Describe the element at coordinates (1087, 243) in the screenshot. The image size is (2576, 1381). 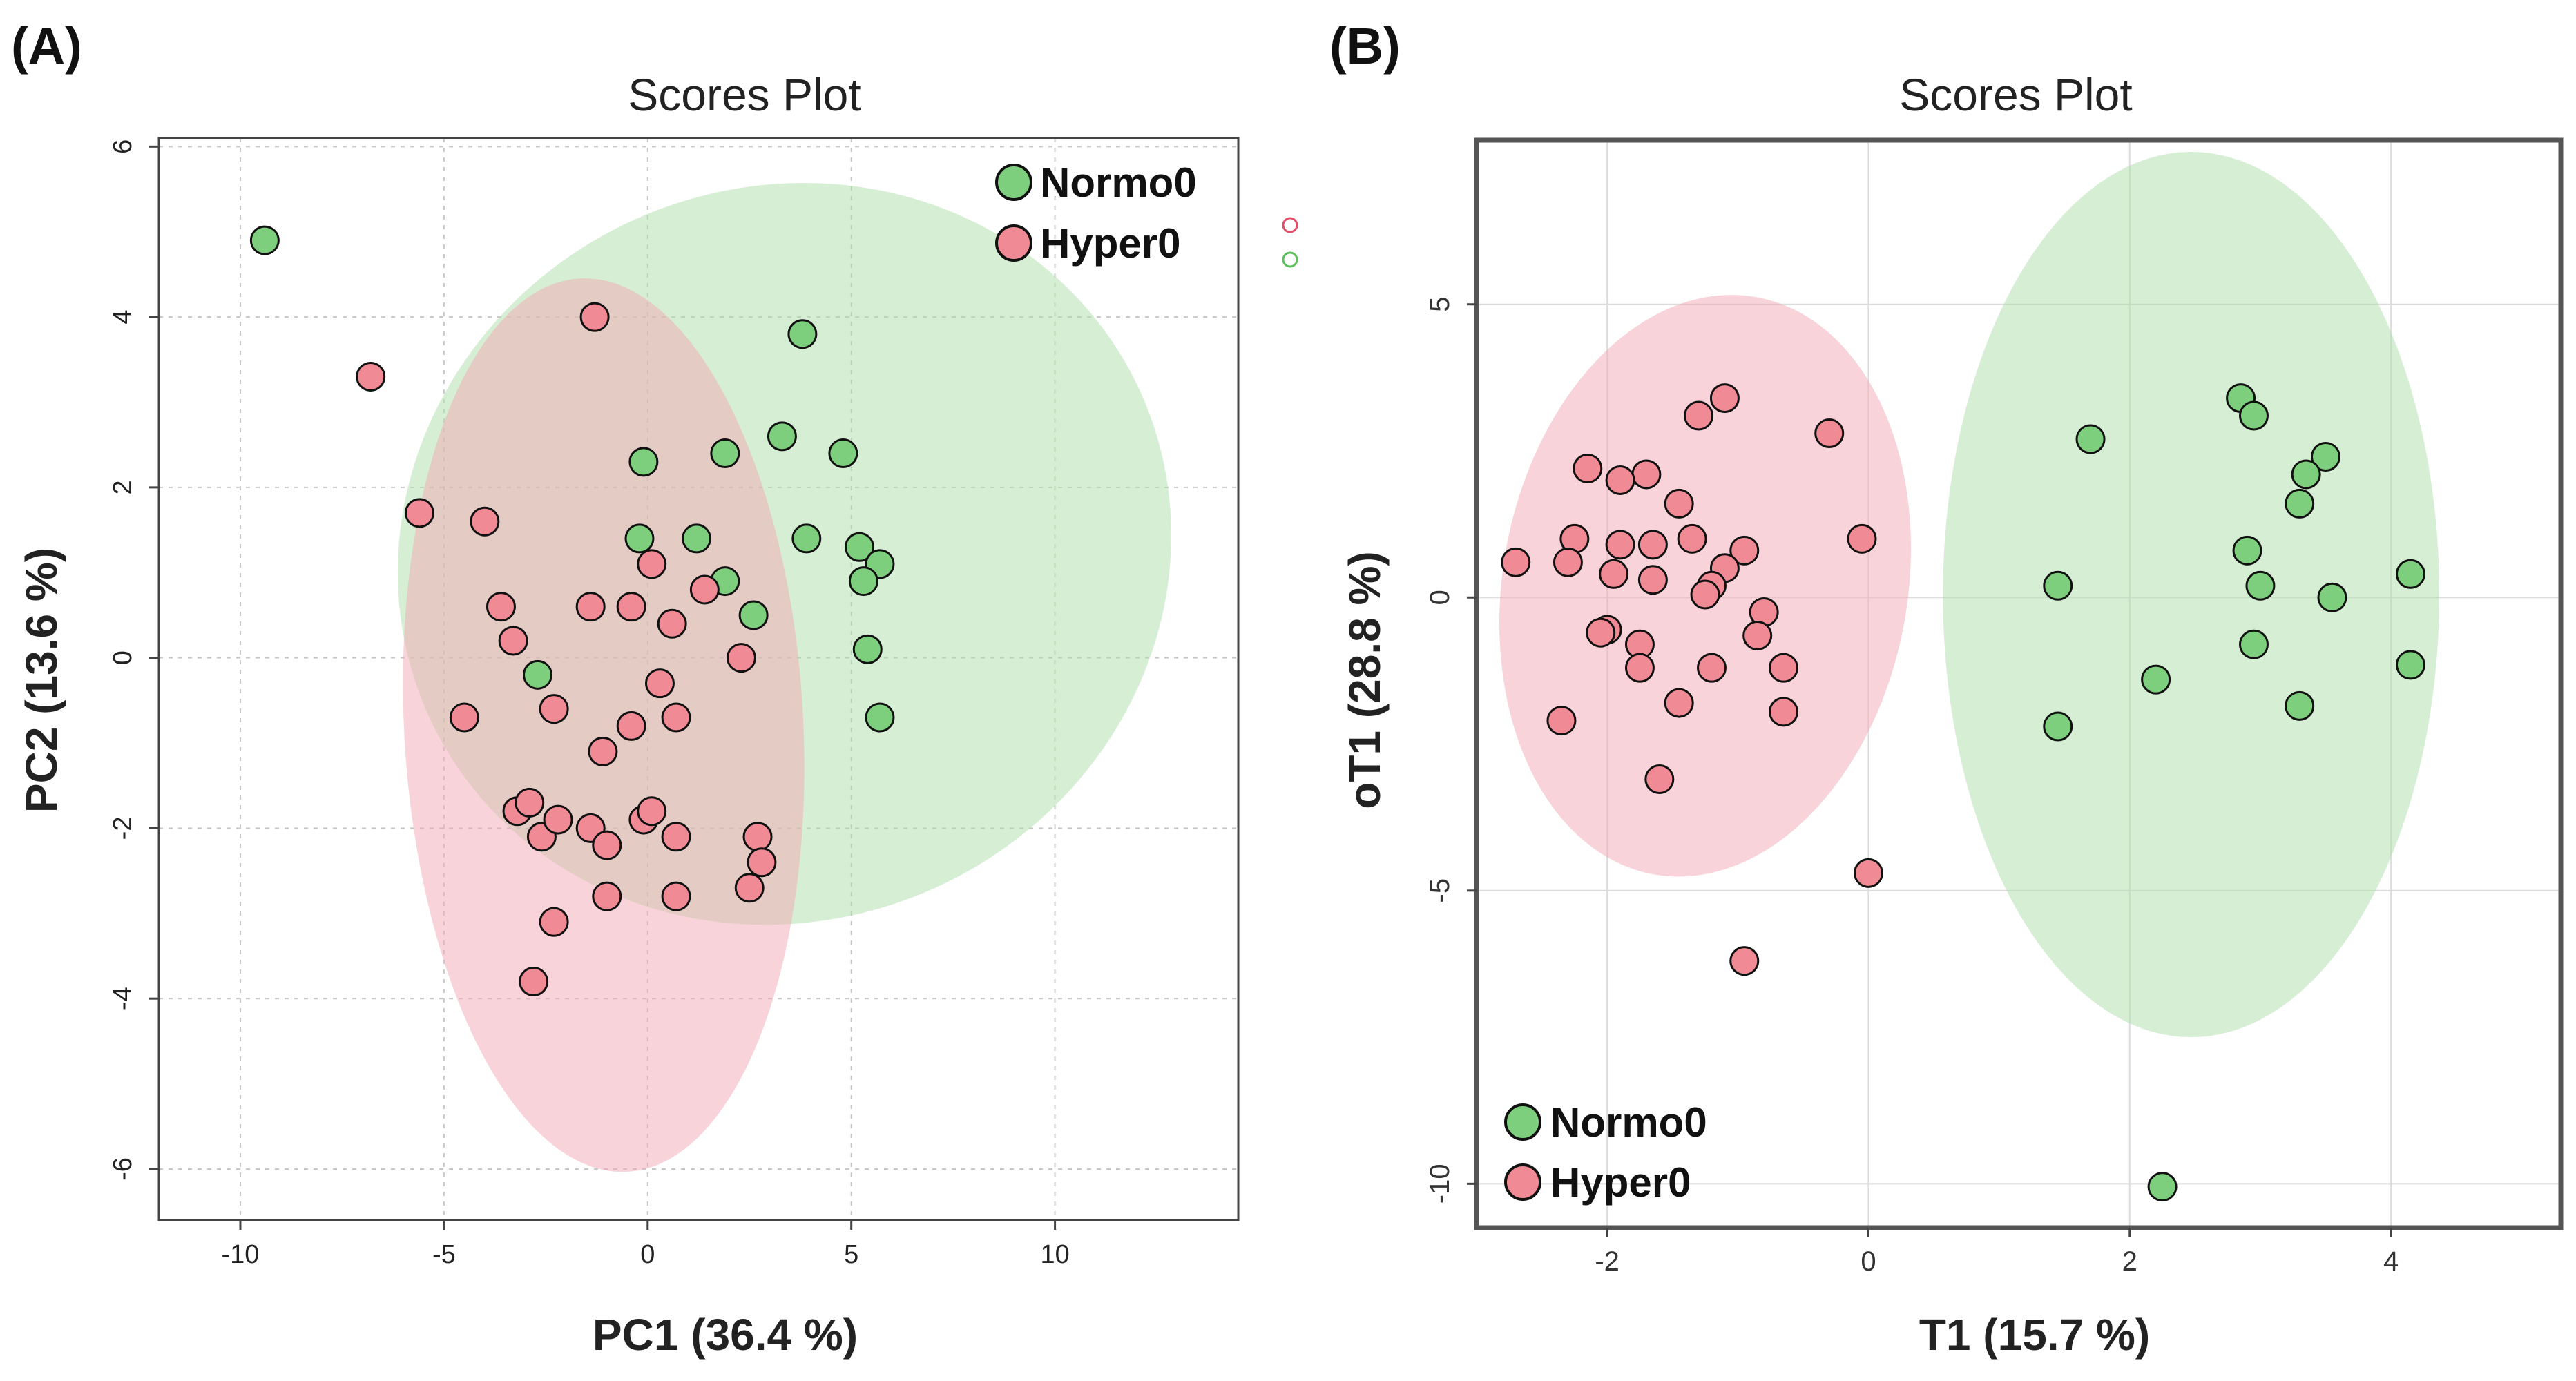
I see `legend-a-item-hyper: Hyper0` at that location.